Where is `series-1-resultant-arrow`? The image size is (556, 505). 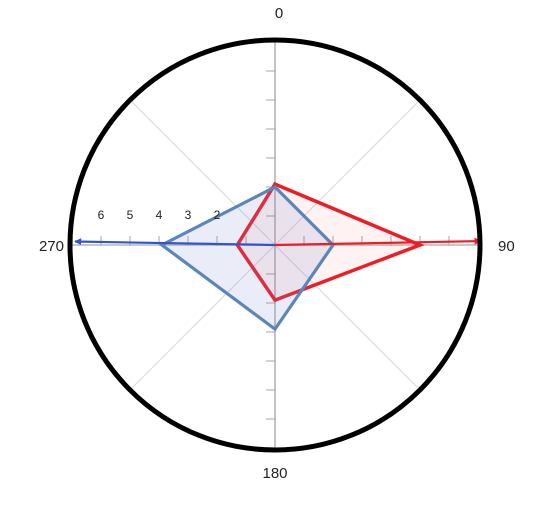
series-1-resultant-arrow is located at coordinates (378, 242).